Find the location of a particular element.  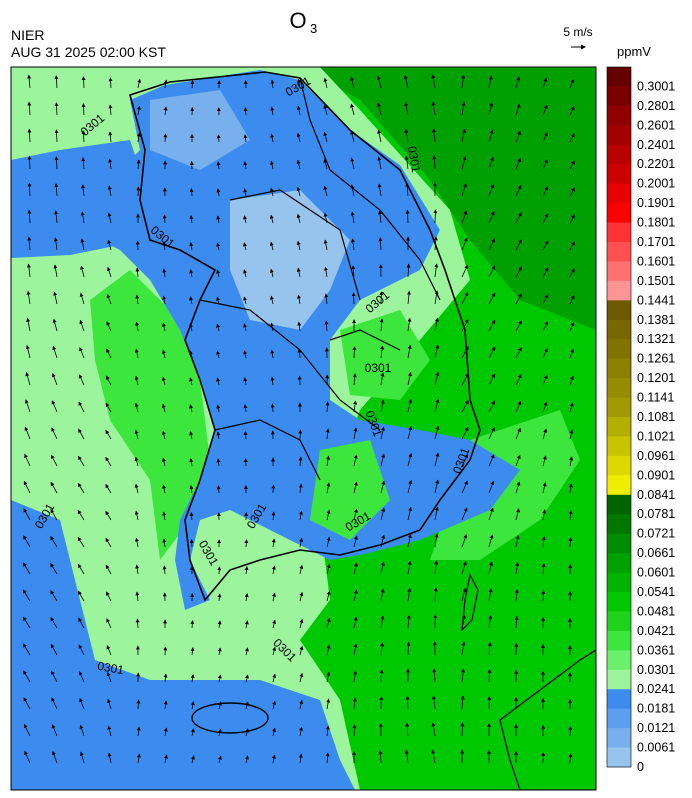

tsushima-island is located at coordinates (470, 602).